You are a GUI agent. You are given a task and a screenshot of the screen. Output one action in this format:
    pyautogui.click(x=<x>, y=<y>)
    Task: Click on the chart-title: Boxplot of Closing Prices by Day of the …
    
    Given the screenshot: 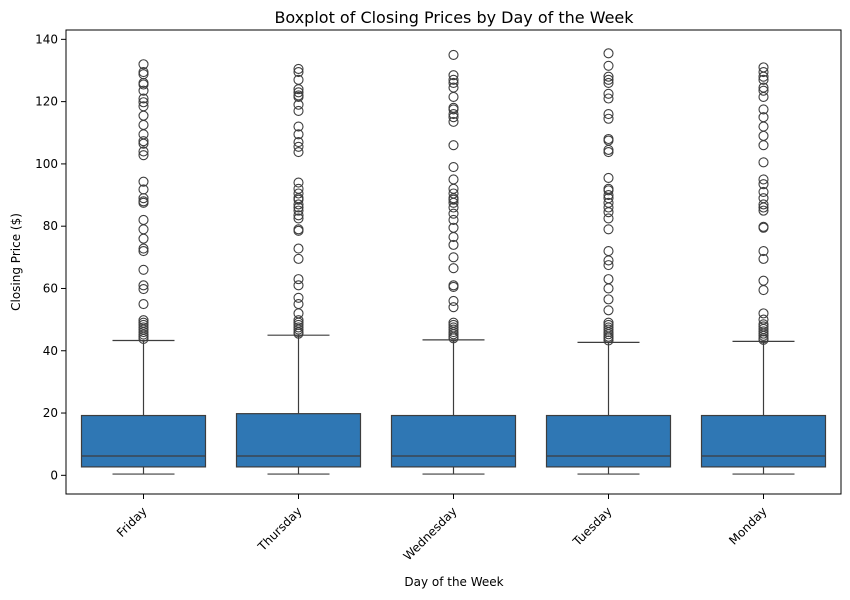 What is the action you would take?
    pyautogui.click(x=454, y=17)
    